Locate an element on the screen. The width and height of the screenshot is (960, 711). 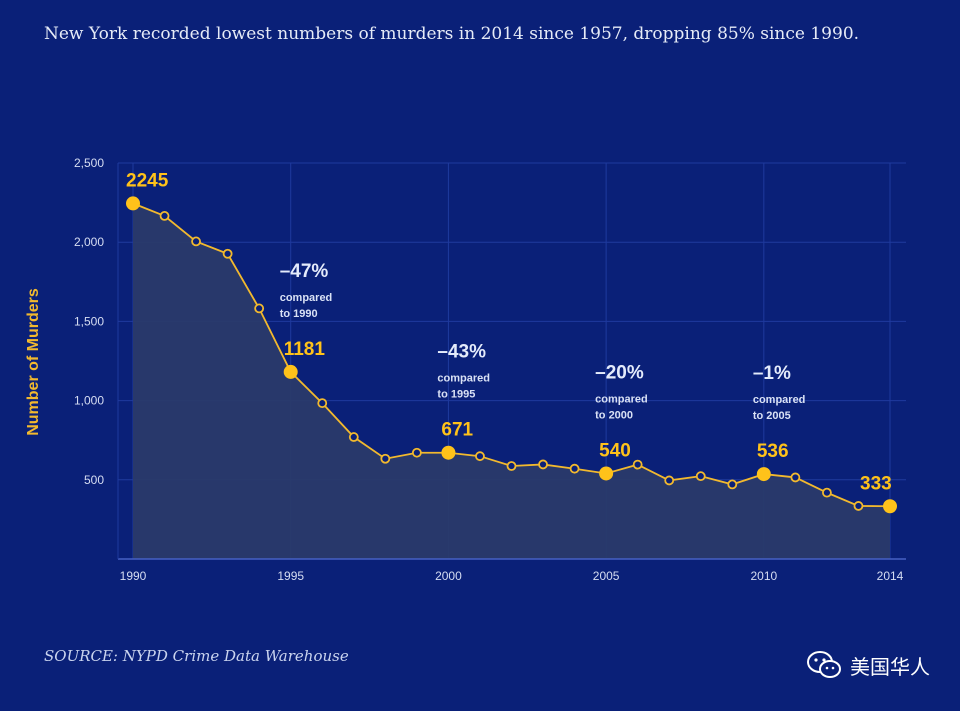
compared-label: to 2005 is located at coordinates (772, 416).